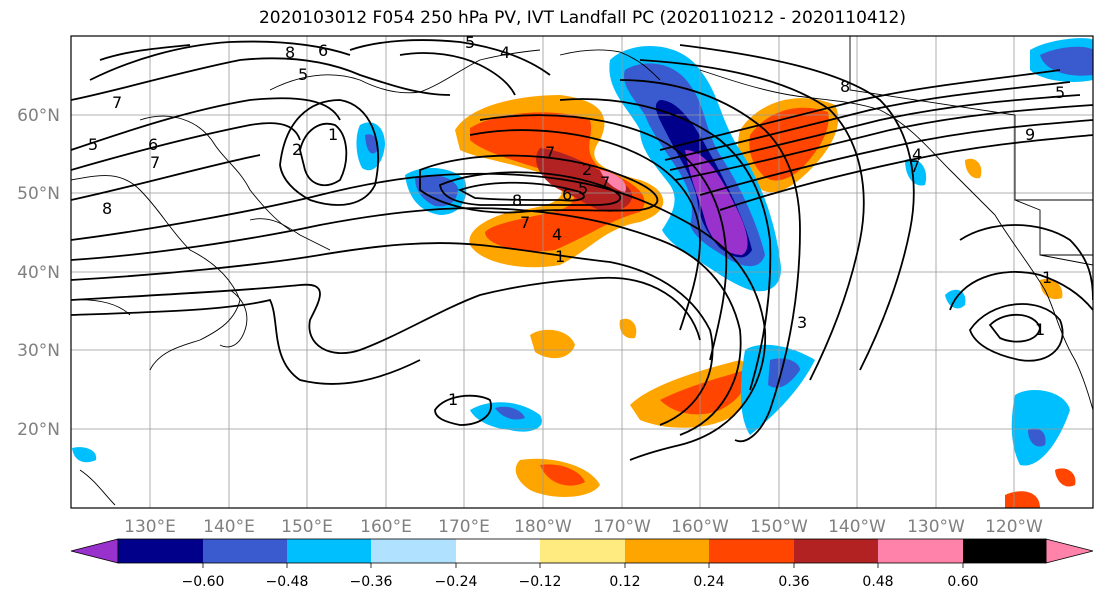  What do you see at coordinates (700, 527) in the screenshot?
I see `lon-label: 160°W` at bounding box center [700, 527].